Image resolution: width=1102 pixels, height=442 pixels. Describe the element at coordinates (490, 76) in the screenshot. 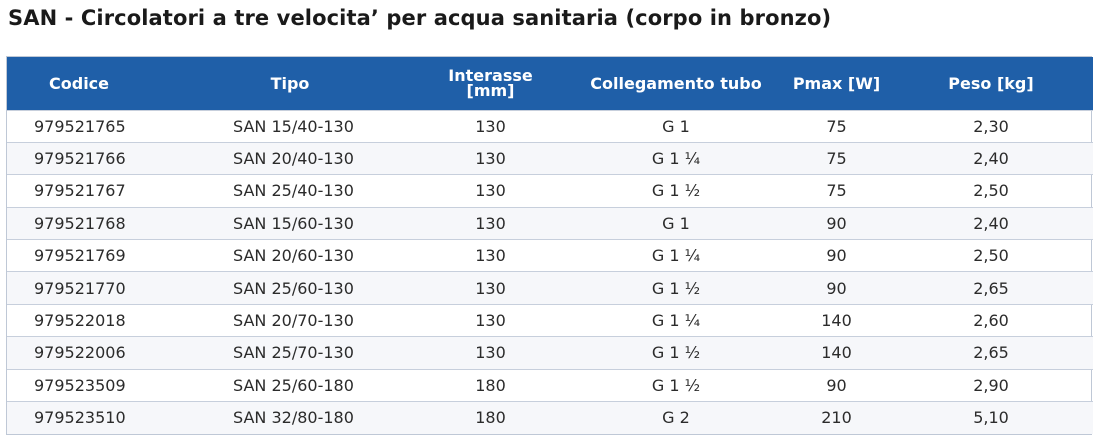

I see `column-header-interasse-line1: Interasse` at that location.